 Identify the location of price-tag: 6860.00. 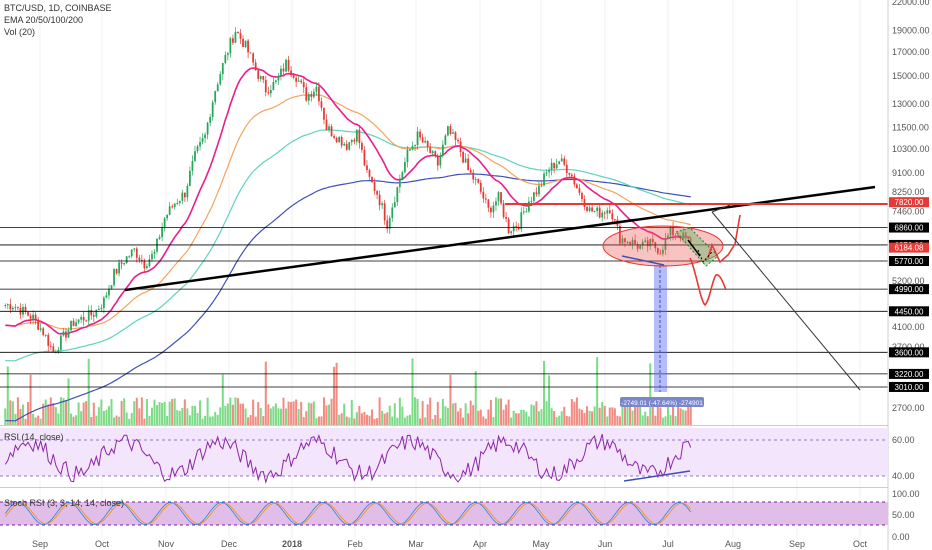
(909, 227).